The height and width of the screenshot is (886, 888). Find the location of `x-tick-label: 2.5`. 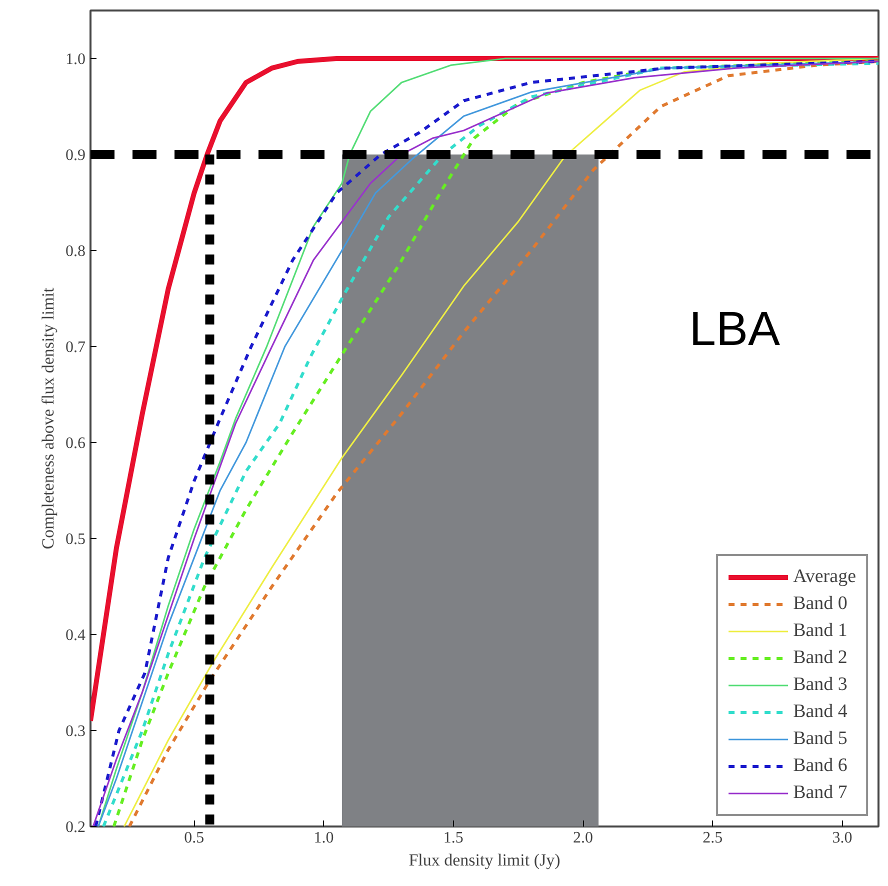

x-tick-label: 2.5 is located at coordinates (712, 838).